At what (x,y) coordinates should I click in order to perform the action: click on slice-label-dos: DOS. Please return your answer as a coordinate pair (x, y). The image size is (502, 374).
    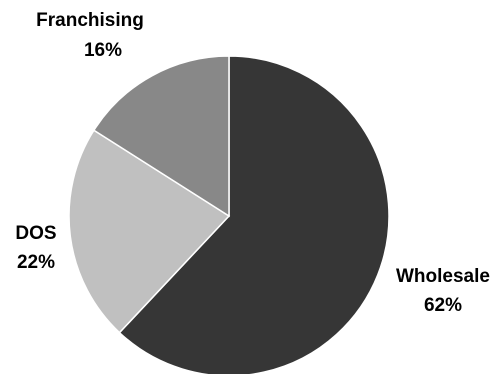
    Looking at the image, I should click on (35, 233).